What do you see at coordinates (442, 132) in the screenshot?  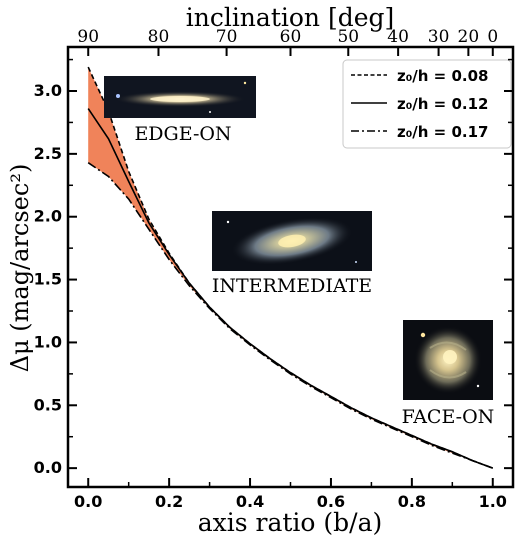 I see `legend-label-2: z₀/h = 0.17` at bounding box center [442, 132].